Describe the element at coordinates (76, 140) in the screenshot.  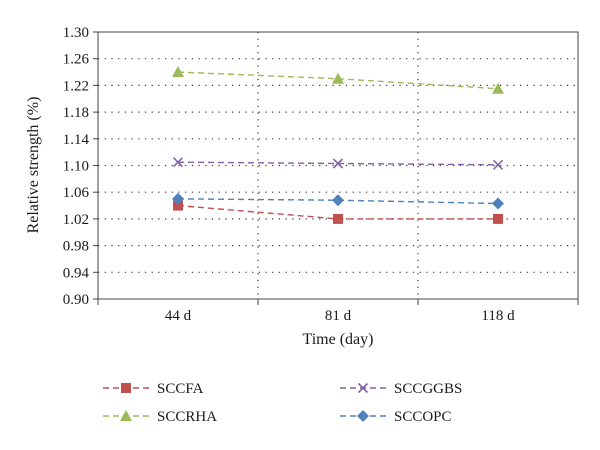
I see `y-tick-label: 1.14` at that location.